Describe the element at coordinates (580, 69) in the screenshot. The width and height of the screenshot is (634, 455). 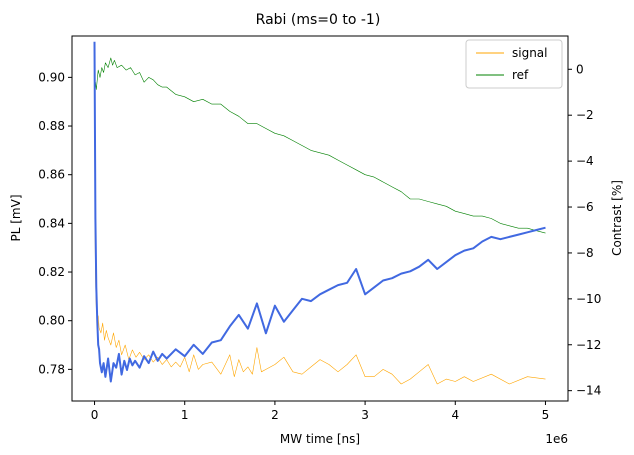
I see `y2-tick-label: 0` at that location.